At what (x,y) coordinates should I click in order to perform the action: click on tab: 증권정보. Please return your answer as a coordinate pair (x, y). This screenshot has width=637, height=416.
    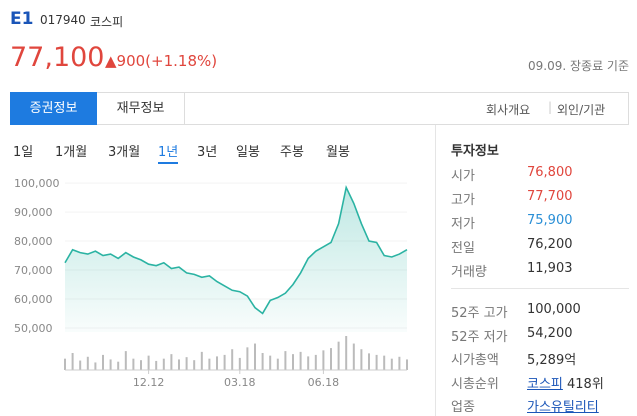
    Looking at the image, I should click on (53, 108).